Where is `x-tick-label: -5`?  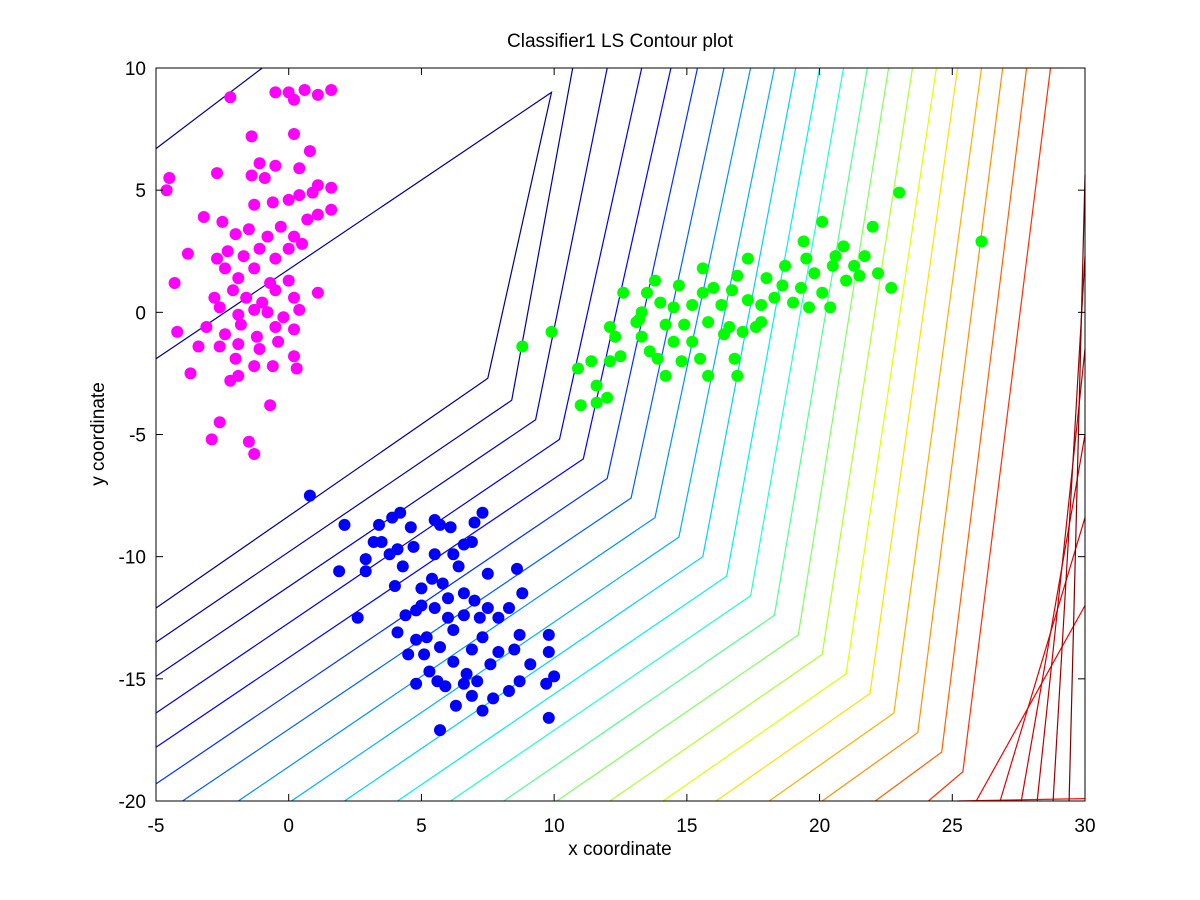
x-tick-label: -5 is located at coordinates (156, 826).